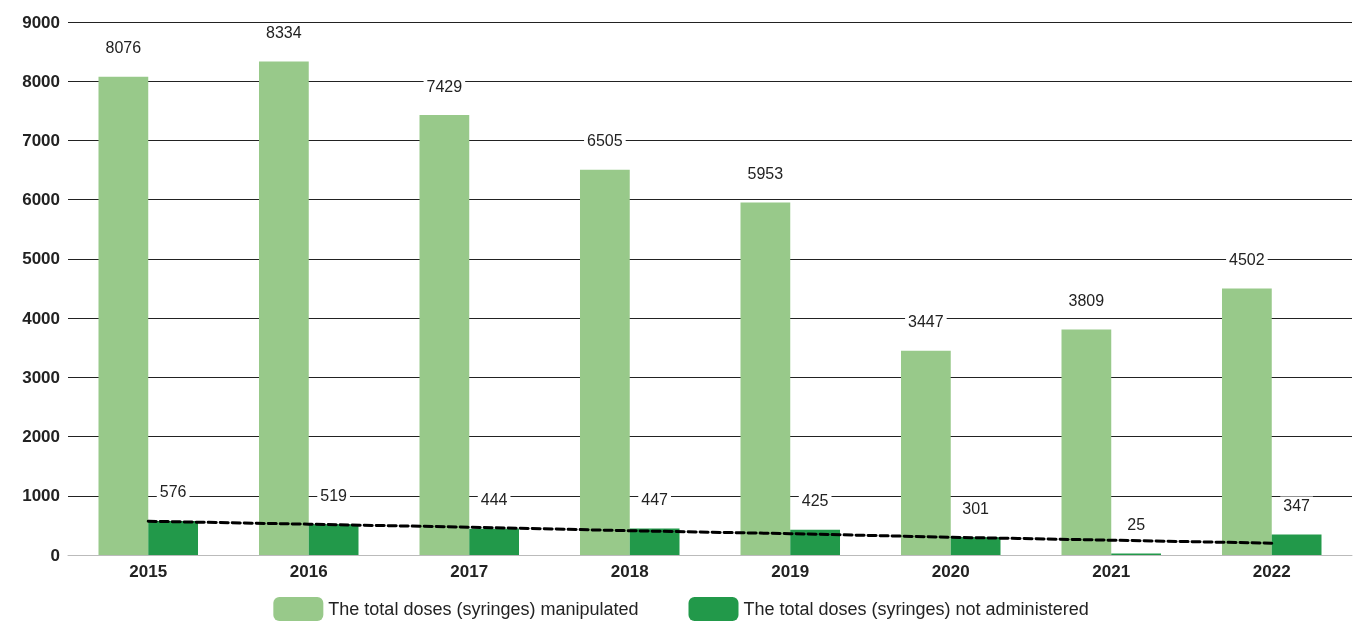 The height and width of the screenshot is (630, 1362). I want to click on y-tick-label: 4000, so click(41, 318).